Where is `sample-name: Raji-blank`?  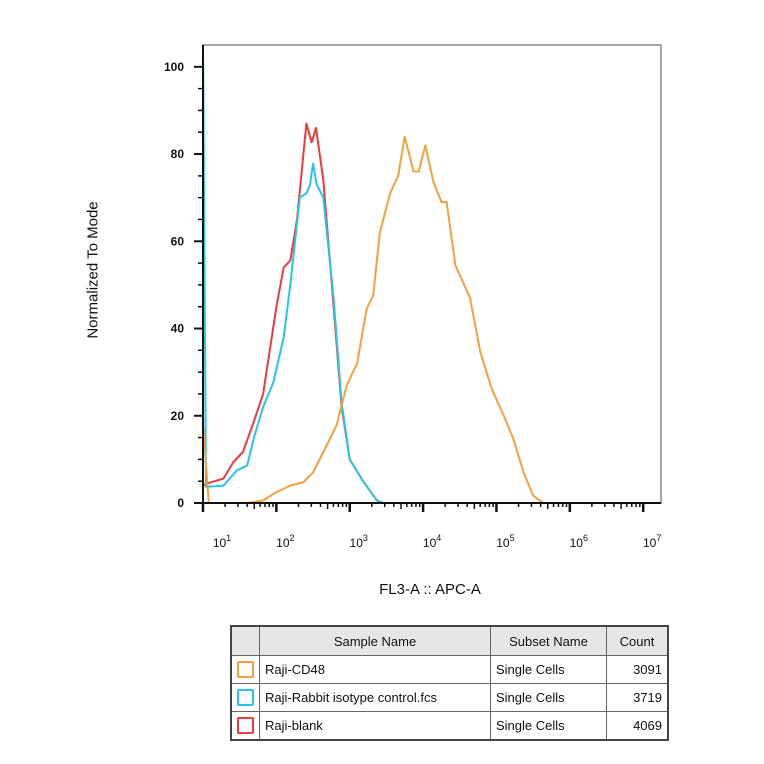 sample-name: Raji-blank is located at coordinates (375, 726).